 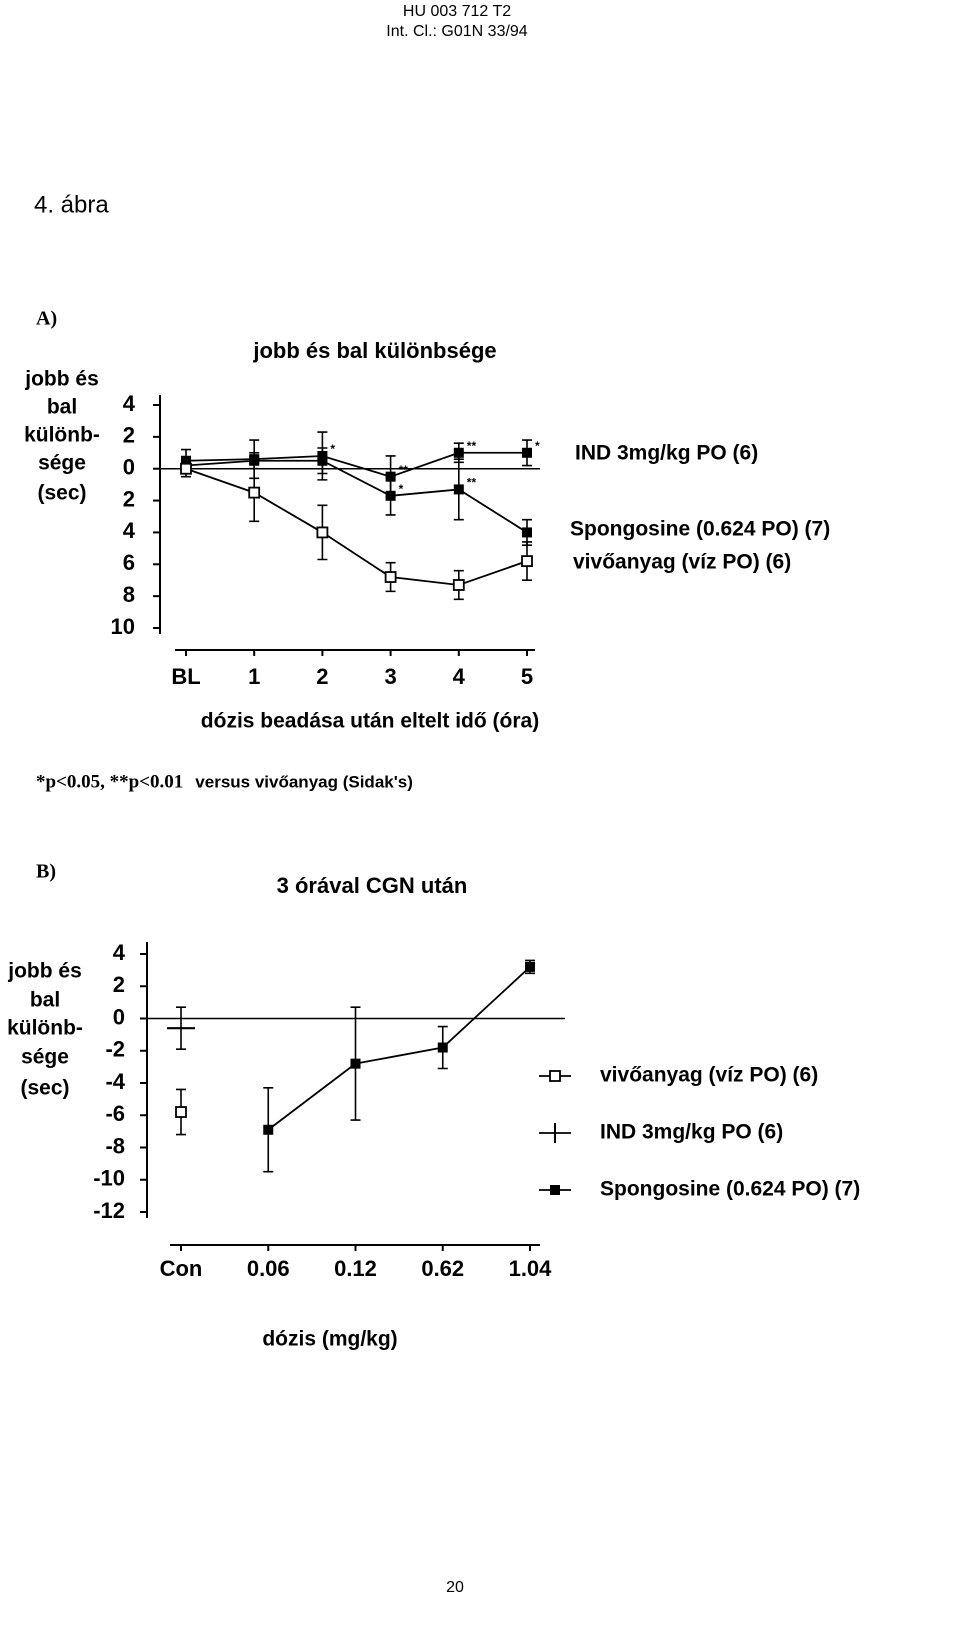 I want to click on x-tick-label: BL, so click(x=185, y=676).